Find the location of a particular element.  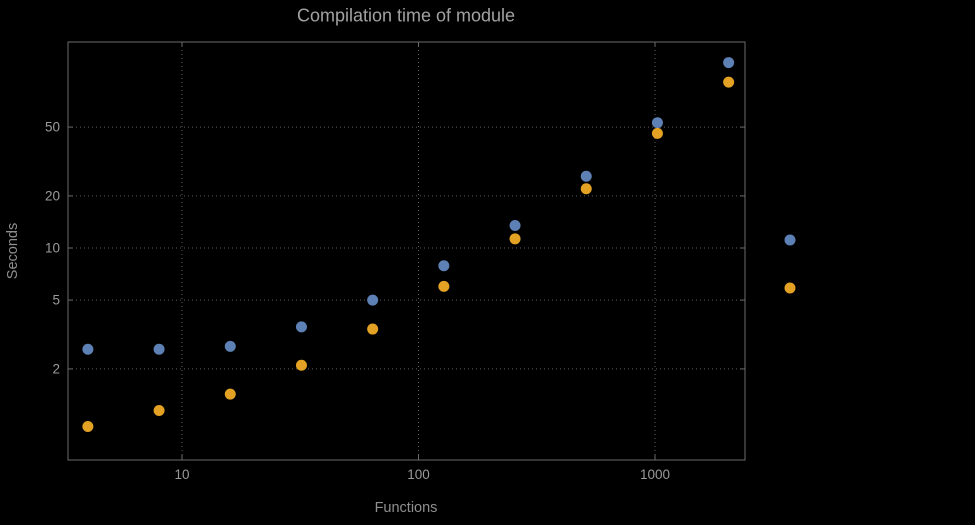

data-point-series-1-blue-x16 is located at coordinates (230, 346).